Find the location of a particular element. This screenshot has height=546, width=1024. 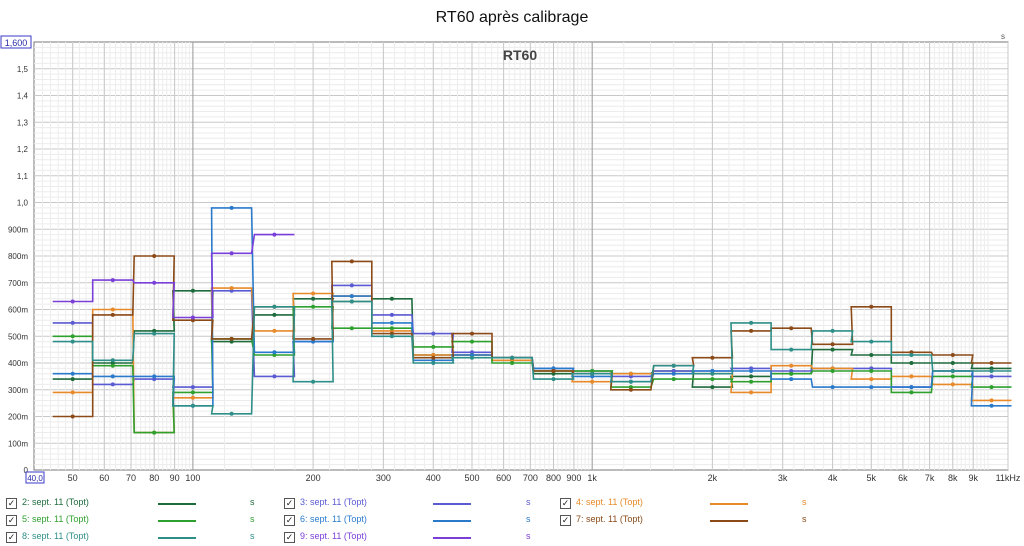

x-tick-label: 6k is located at coordinates (903, 478).